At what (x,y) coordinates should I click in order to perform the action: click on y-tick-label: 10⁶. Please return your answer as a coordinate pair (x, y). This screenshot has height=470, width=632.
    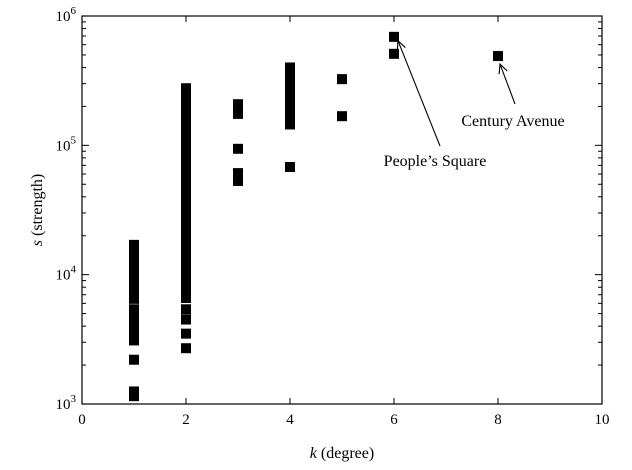
    Looking at the image, I should click on (66, 15).